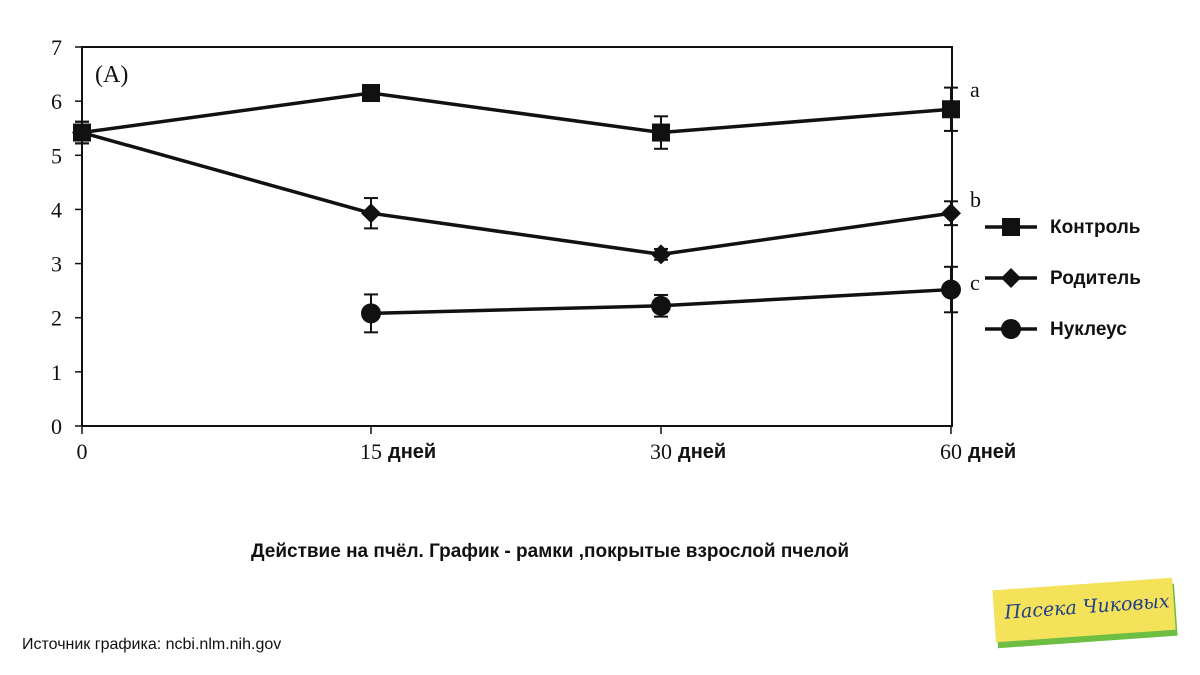 The height and width of the screenshot is (675, 1200). What do you see at coordinates (152, 644) in the screenshot?
I see `source-note: Источник графика: ncbi.nlm.nih.gov` at bounding box center [152, 644].